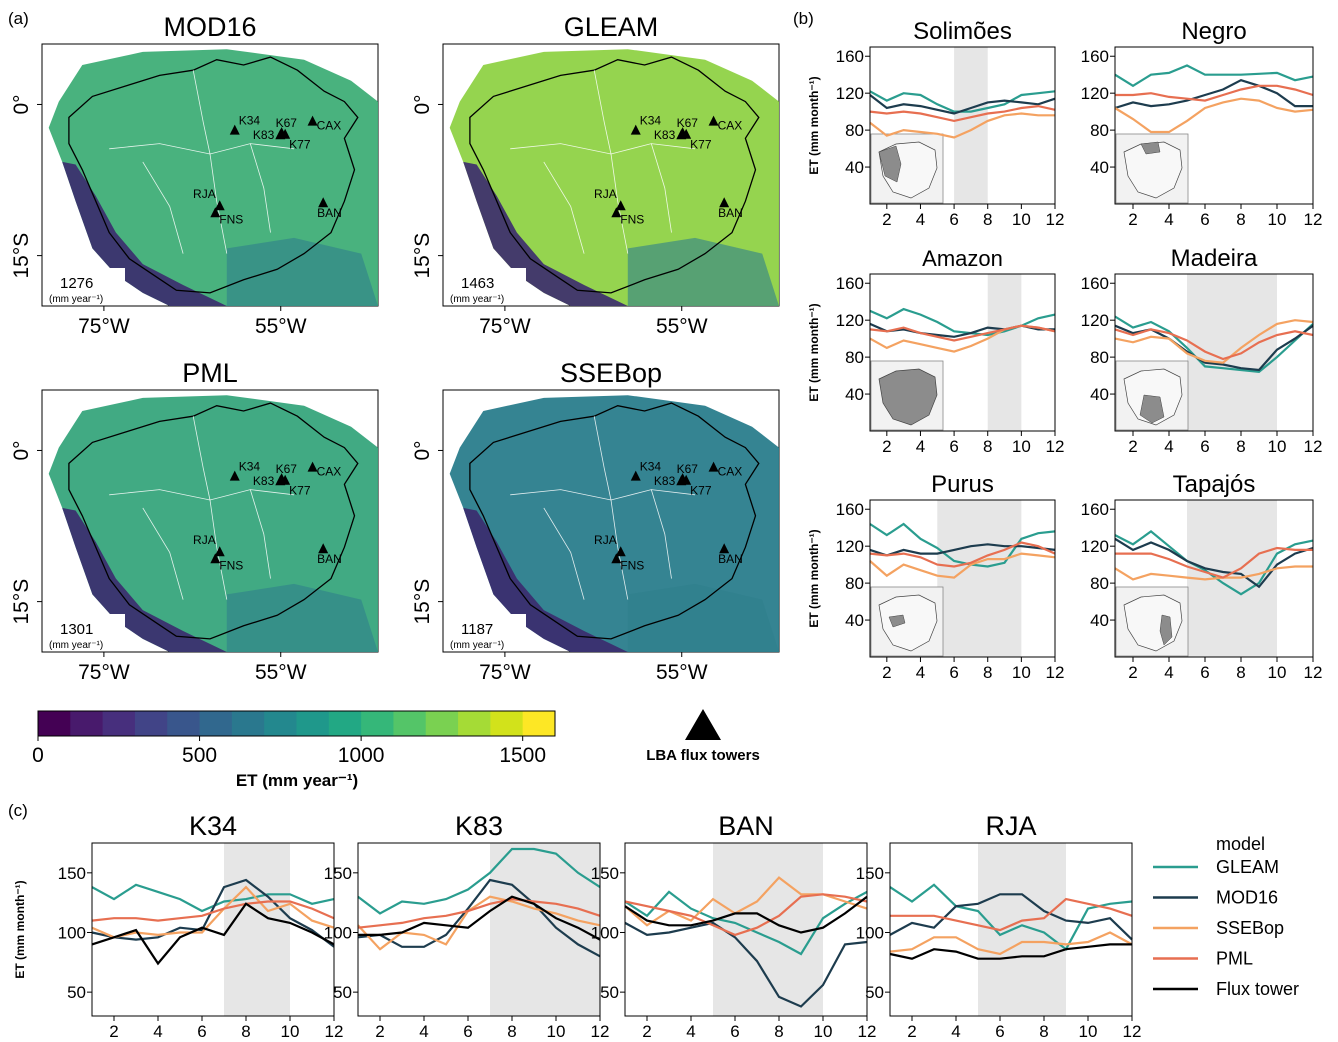 This screenshot has width=1338, height=1042. Describe the element at coordinates (294, 738) in the screenshot. I see `colorbar: 0 500 1000 1500` at that location.